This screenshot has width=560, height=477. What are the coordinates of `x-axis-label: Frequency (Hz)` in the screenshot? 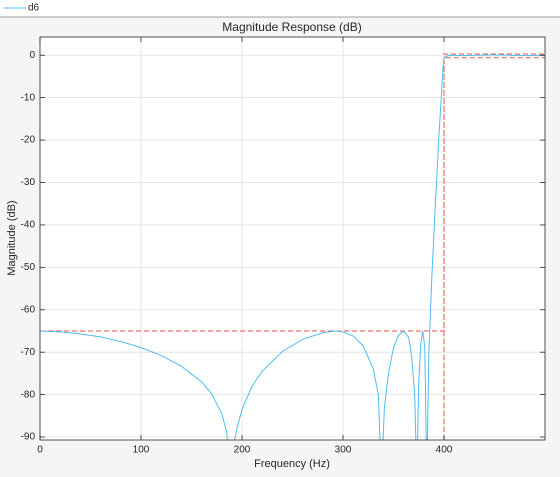 It's located at (292, 464).